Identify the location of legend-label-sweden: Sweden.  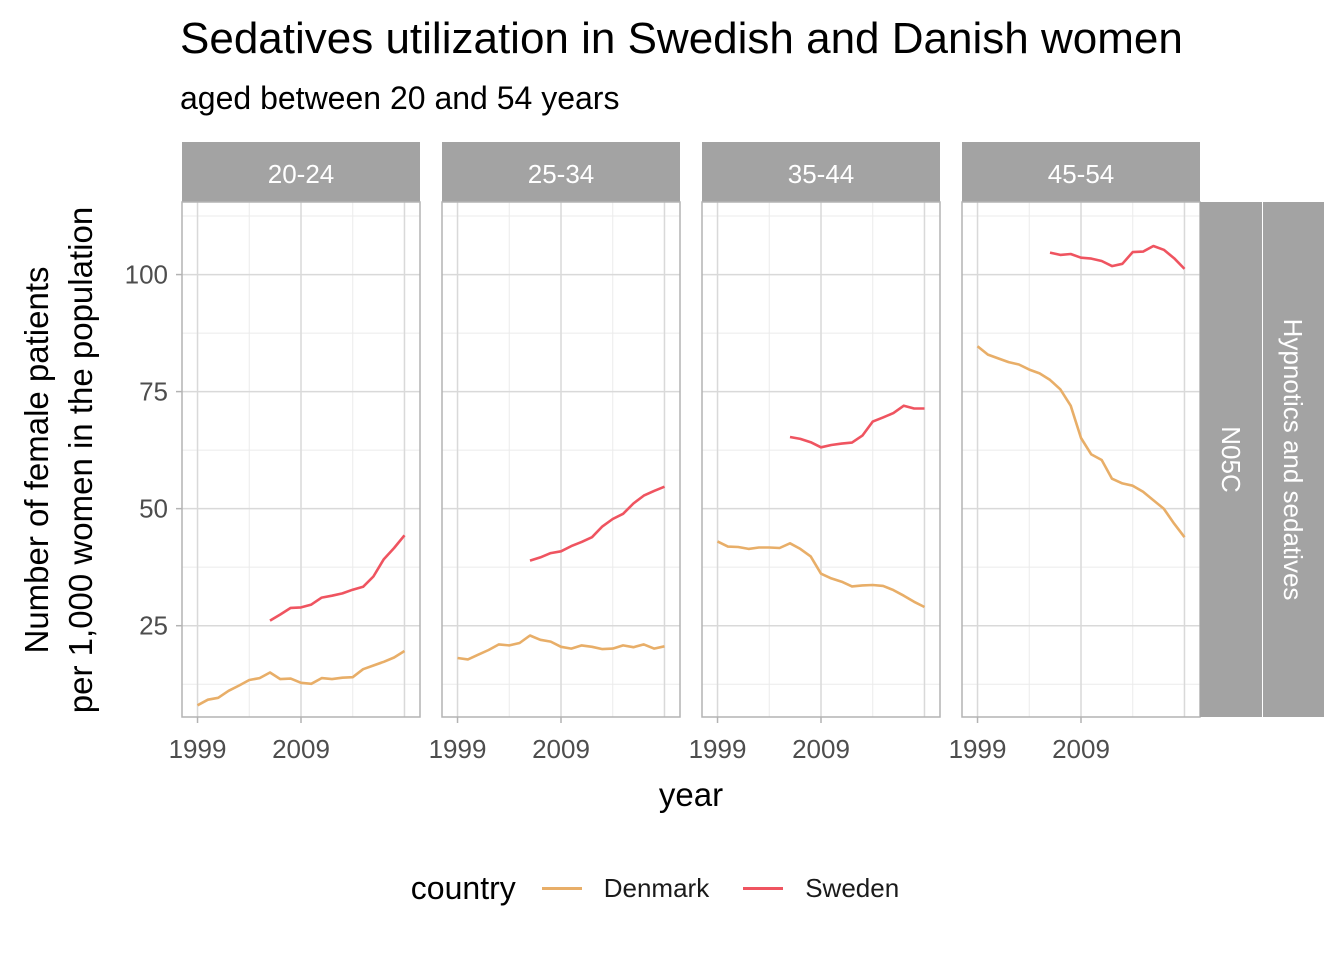
(852, 888).